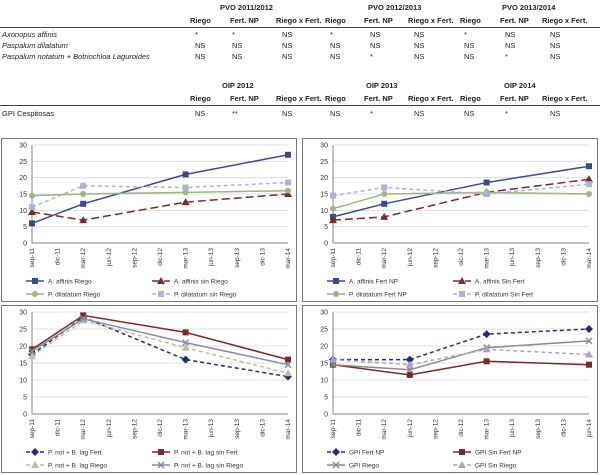  Describe the element at coordinates (563, 428) in the screenshot. I see `x-tick-label: dic-13` at that location.